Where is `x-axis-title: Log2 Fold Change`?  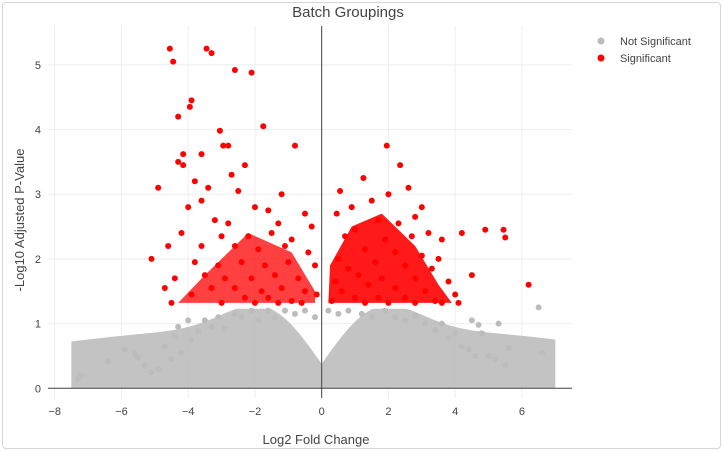 x-axis-title: Log2 Fold Change is located at coordinates (316, 439).